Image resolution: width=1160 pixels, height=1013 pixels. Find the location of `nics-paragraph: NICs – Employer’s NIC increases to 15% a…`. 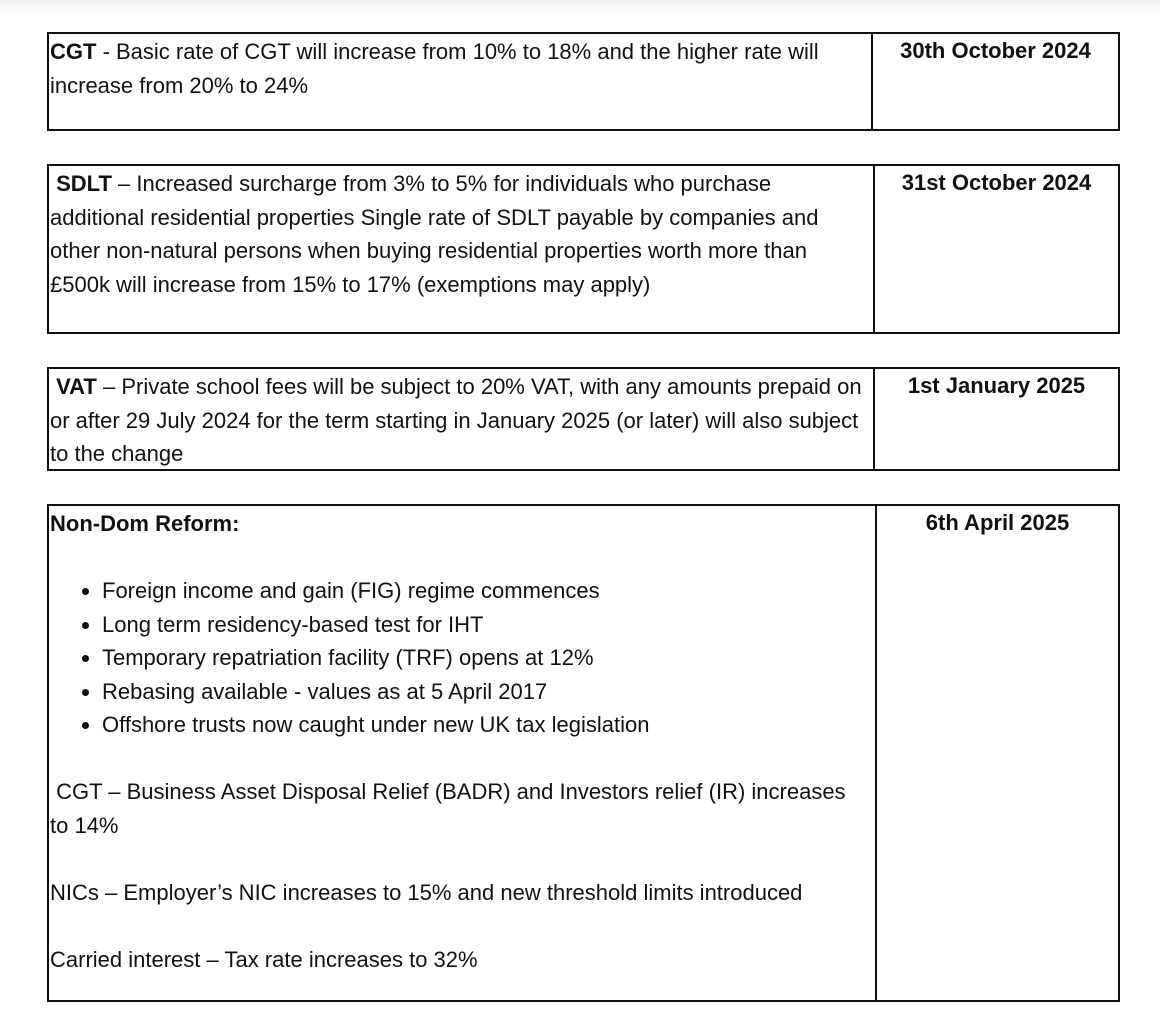

nics-paragraph: NICs – Employer’s NIC increases to 15% a… is located at coordinates (426, 892).